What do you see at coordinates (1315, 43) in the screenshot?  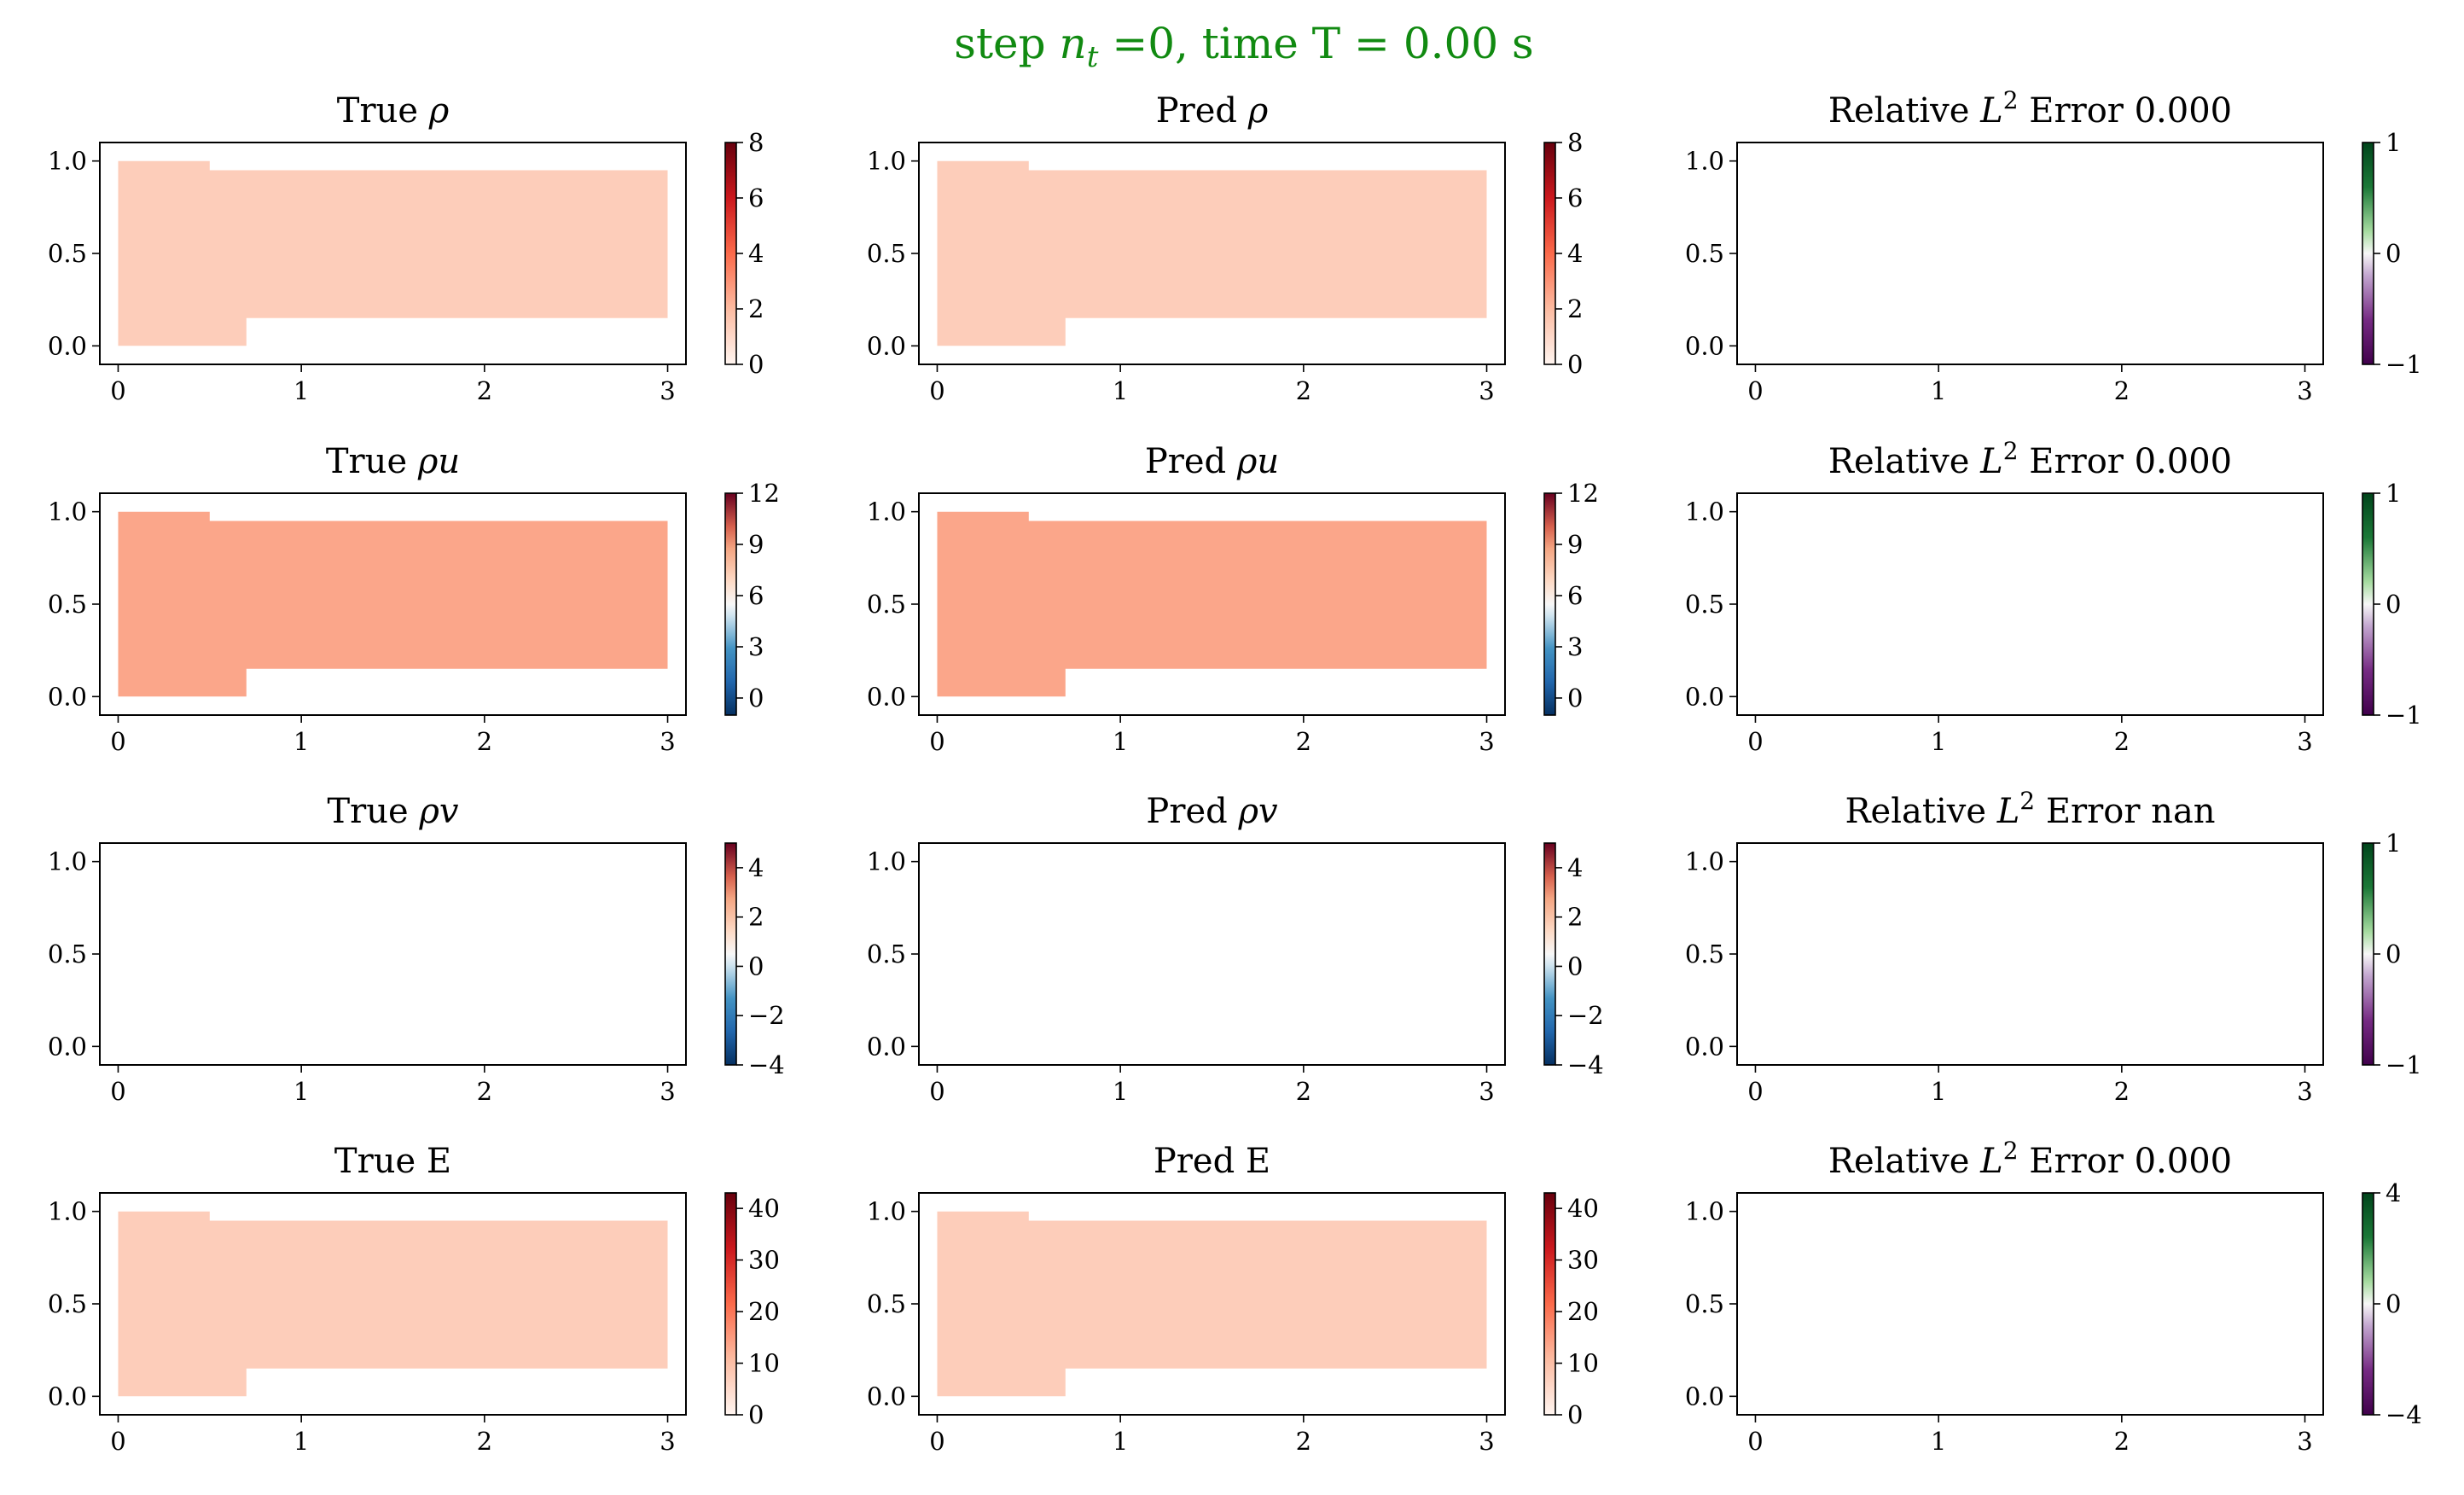 I see `figure-title-suffix: =0, time T = 0.00 s` at bounding box center [1315, 43].